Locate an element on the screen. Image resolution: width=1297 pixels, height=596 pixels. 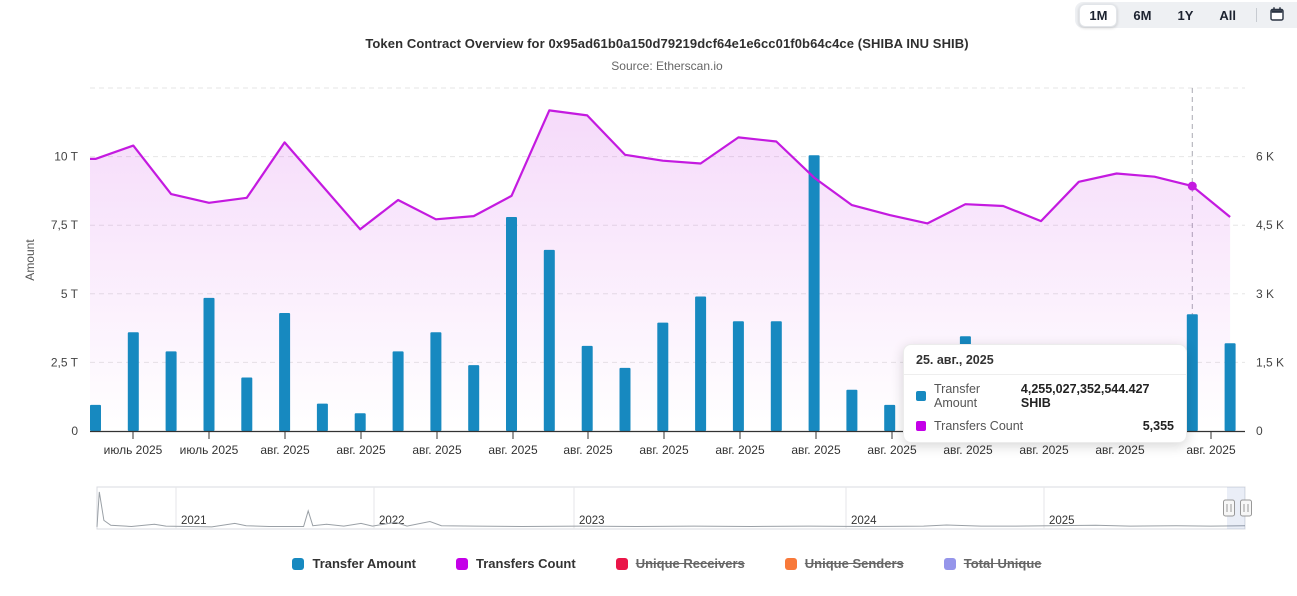
calendar-button is located at coordinates (1277, 15).